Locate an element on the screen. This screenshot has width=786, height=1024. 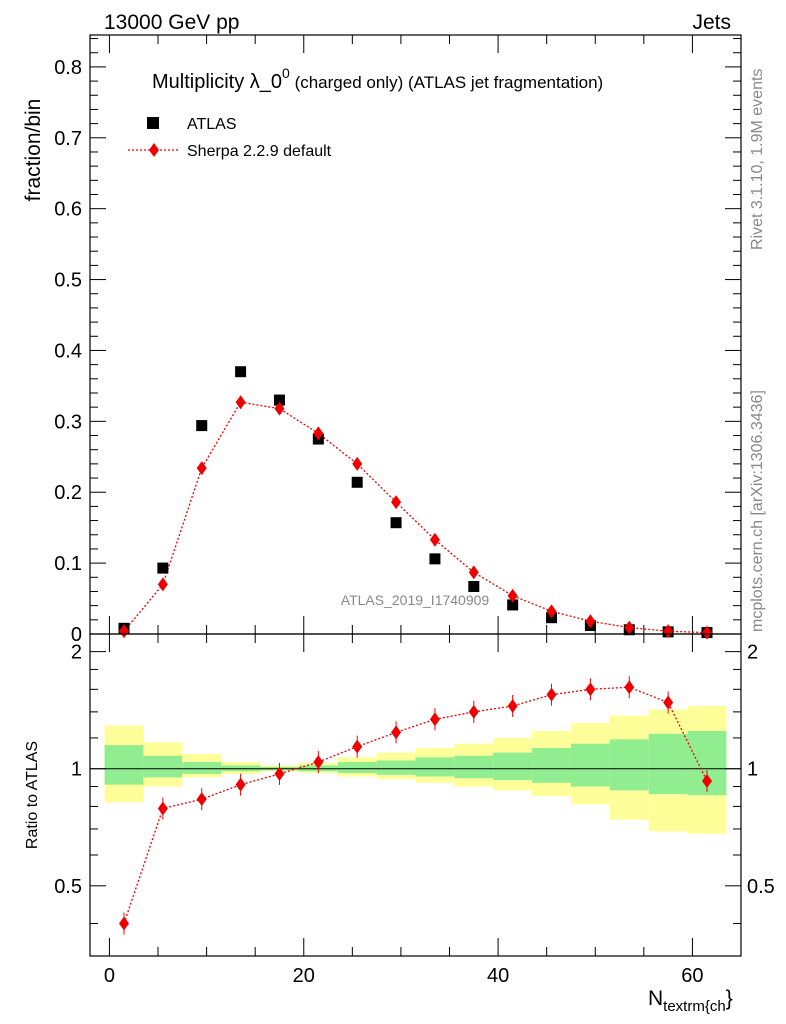
main-y-tick-label: 0.1 is located at coordinates (68, 564).